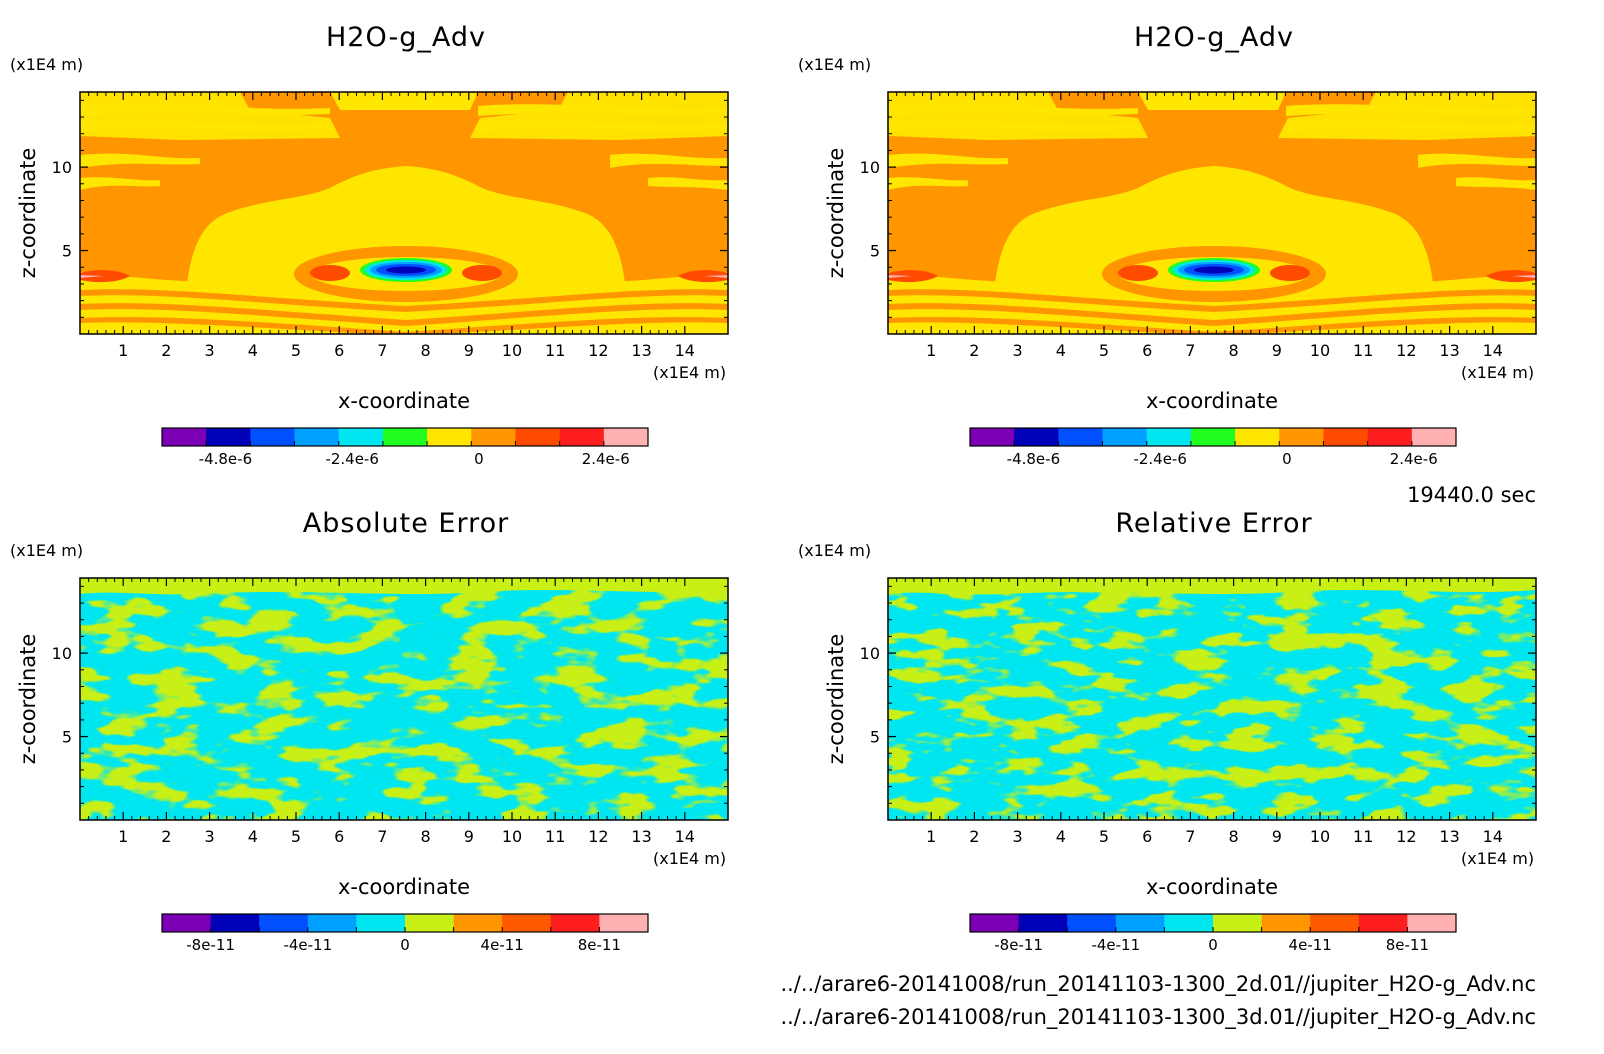 The image size is (1604, 1054). I want to click on panel-title: H2O-g_Adv, so click(406, 37).